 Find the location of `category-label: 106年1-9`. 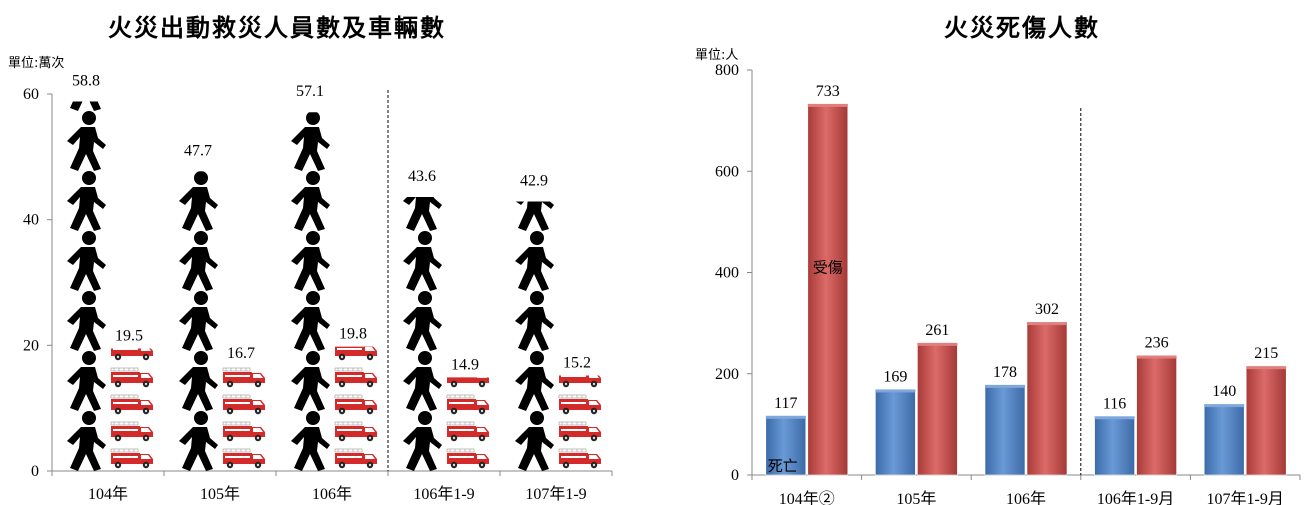

category-label: 106年1-9 is located at coordinates (443, 494).